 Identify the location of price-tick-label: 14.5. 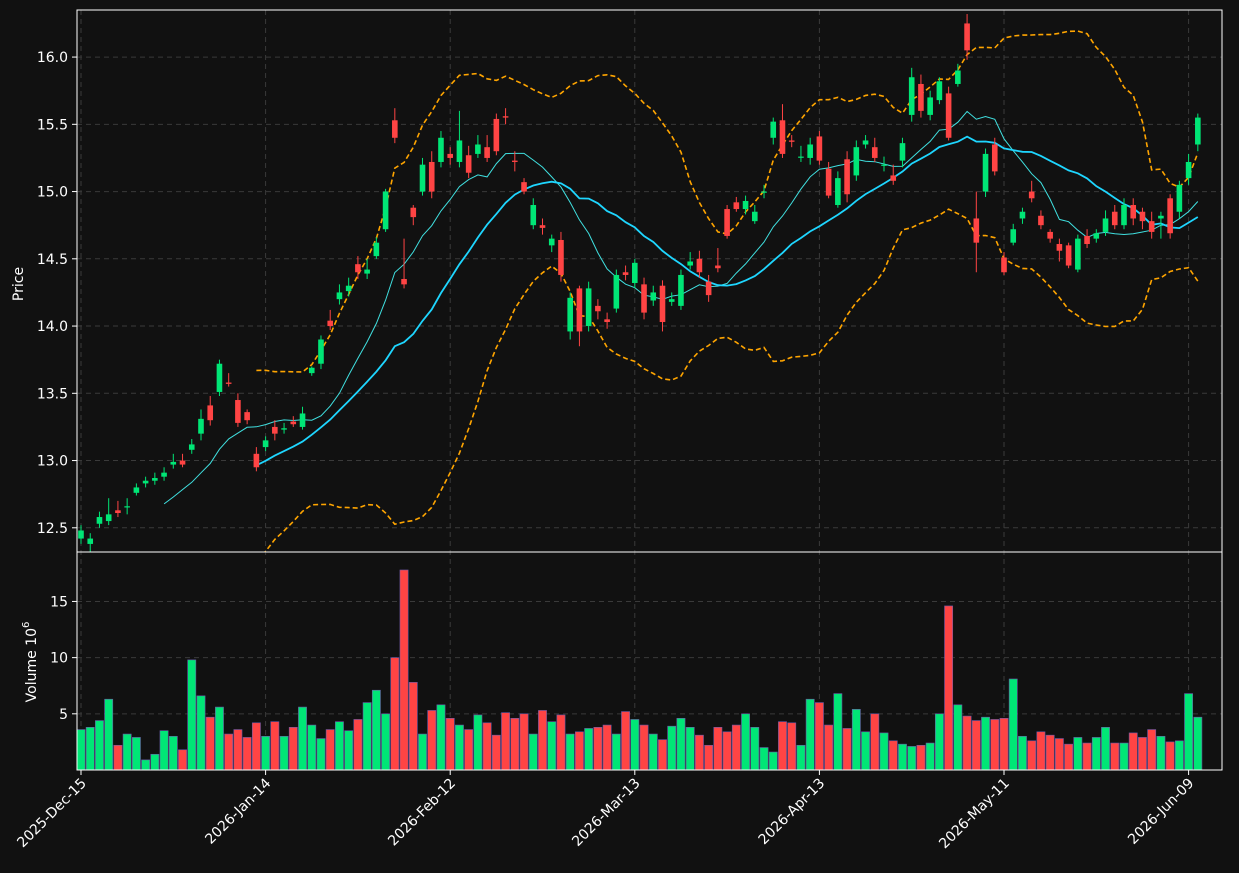
(52, 260).